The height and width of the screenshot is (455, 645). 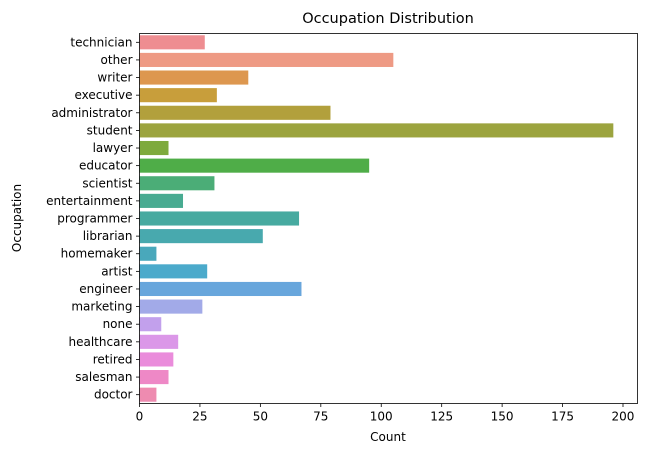 I want to click on category-label-executive: executive, so click(x=103, y=95).